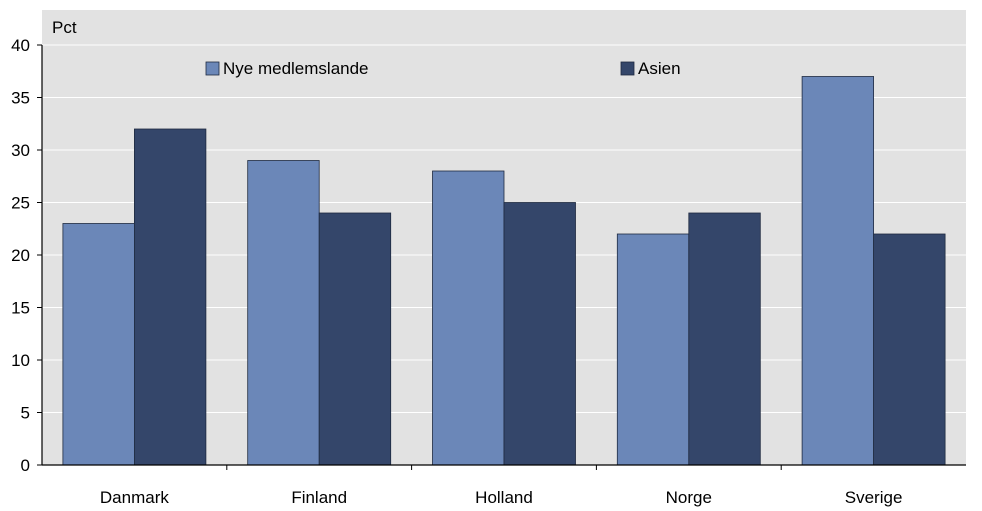 The width and height of the screenshot is (982, 511). What do you see at coordinates (20, 150) in the screenshot?
I see `y-tick-label: 30` at bounding box center [20, 150].